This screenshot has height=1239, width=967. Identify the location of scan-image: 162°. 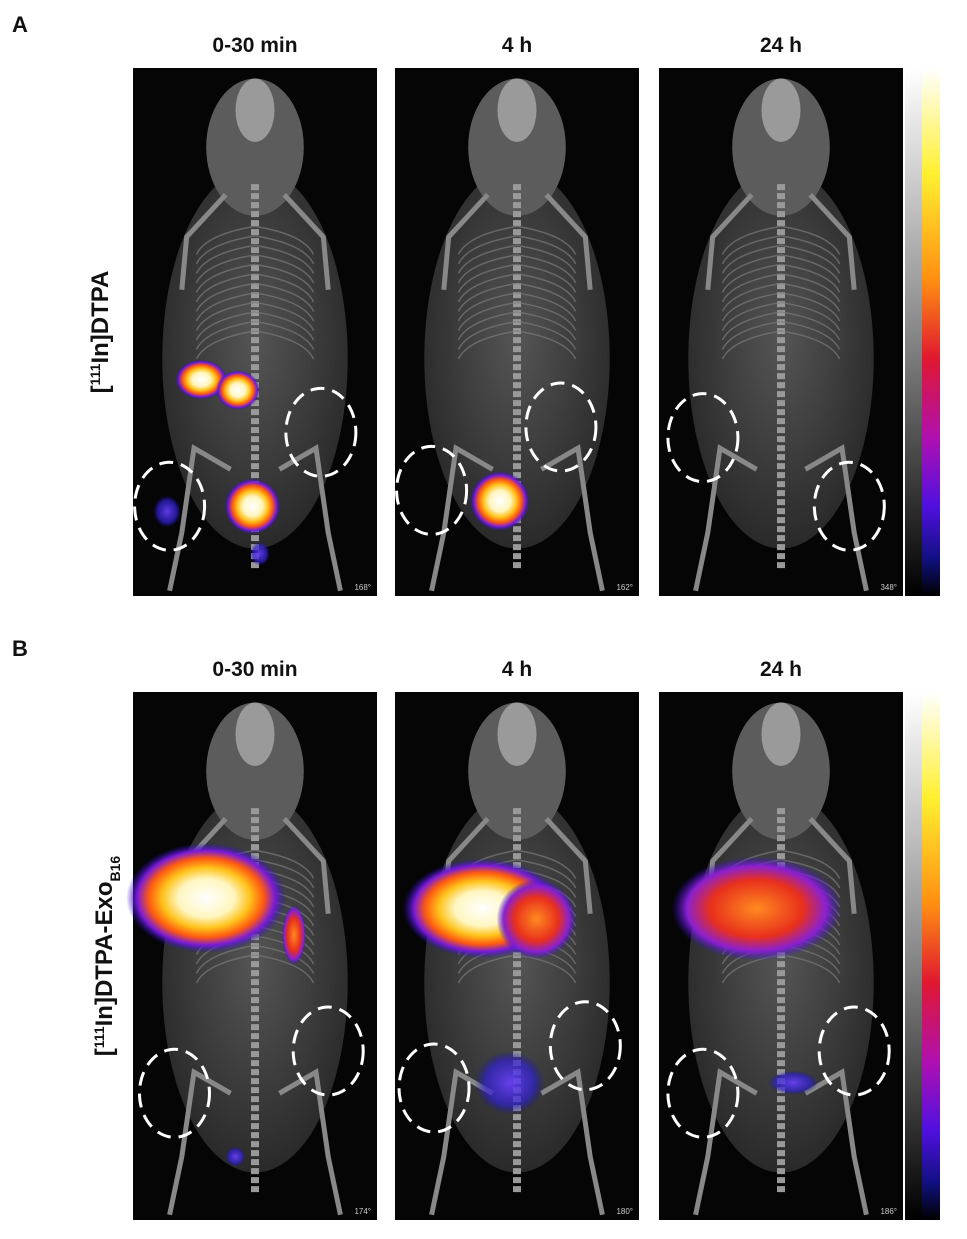
(517, 332).